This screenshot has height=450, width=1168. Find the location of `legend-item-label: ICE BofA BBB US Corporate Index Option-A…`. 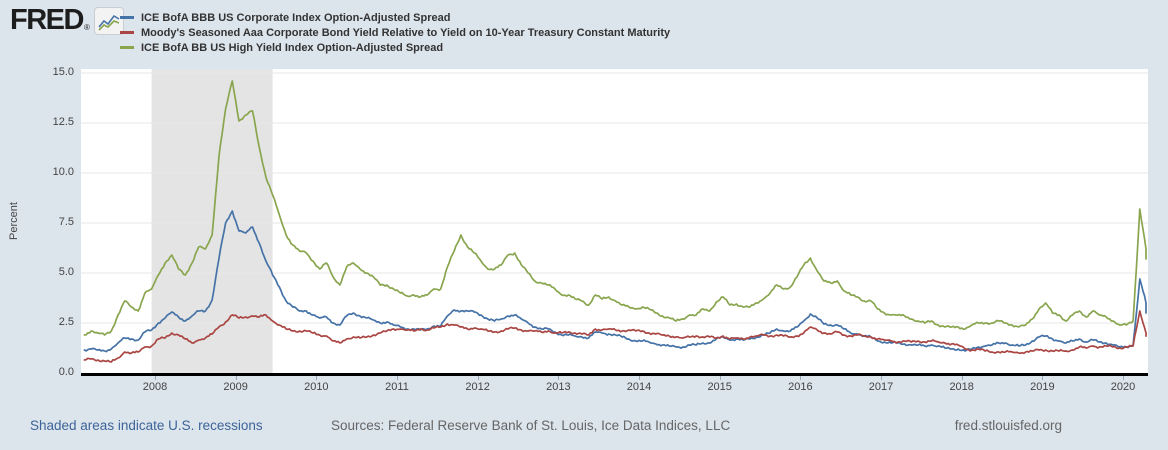

legend-item-label: ICE BofA BBB US Corporate Index Option-A… is located at coordinates (296, 17).